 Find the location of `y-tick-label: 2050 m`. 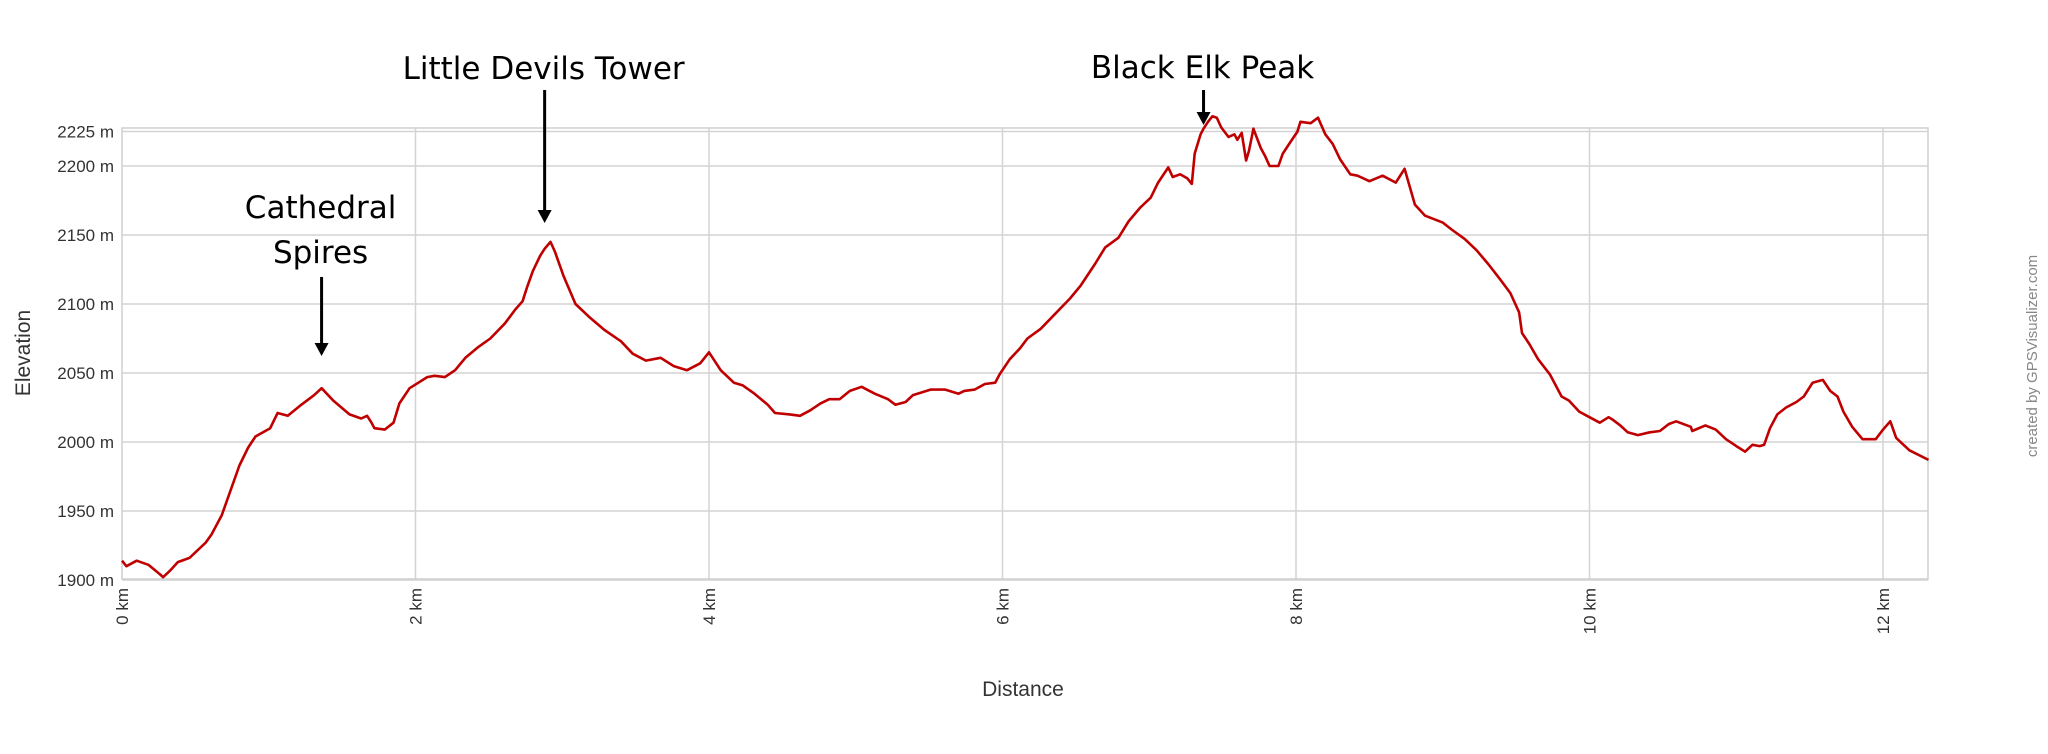

y-tick-label: 2050 m is located at coordinates (85, 373).